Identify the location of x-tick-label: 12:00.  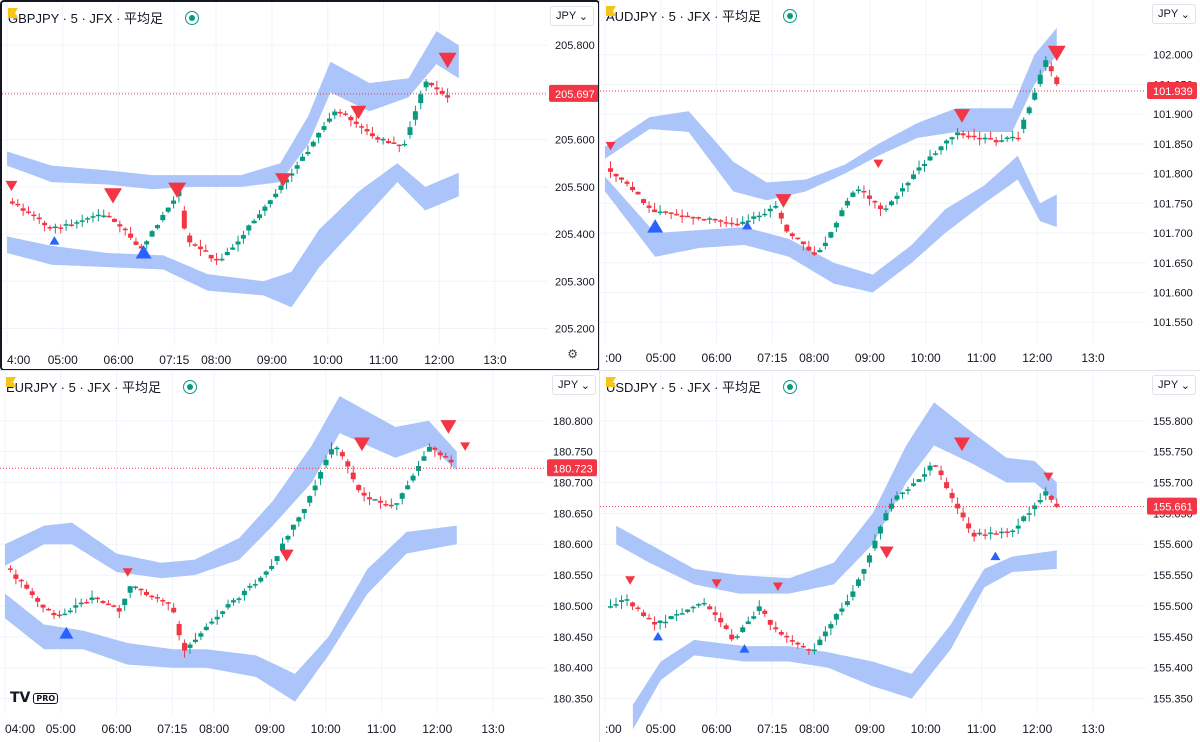
(439, 360).